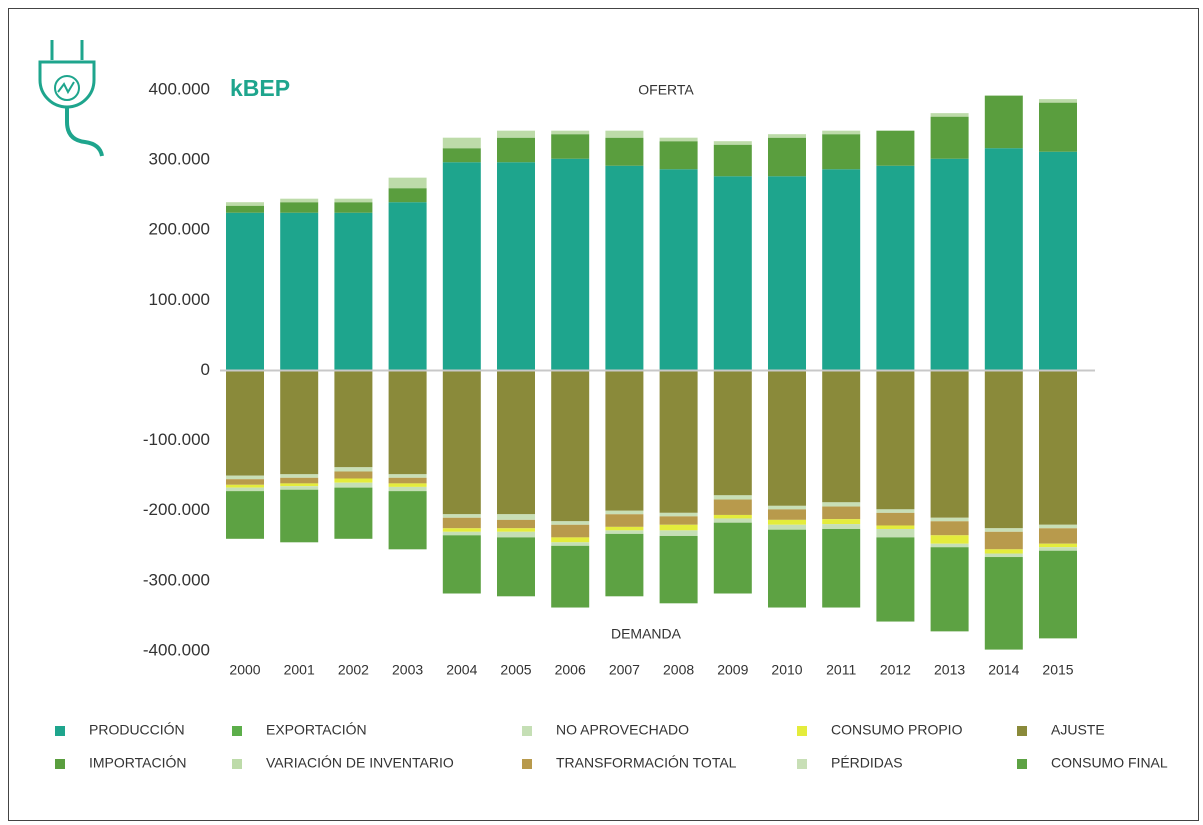  Describe the element at coordinates (895, 670) in the screenshot. I see `x-tick-label: 2012` at that location.